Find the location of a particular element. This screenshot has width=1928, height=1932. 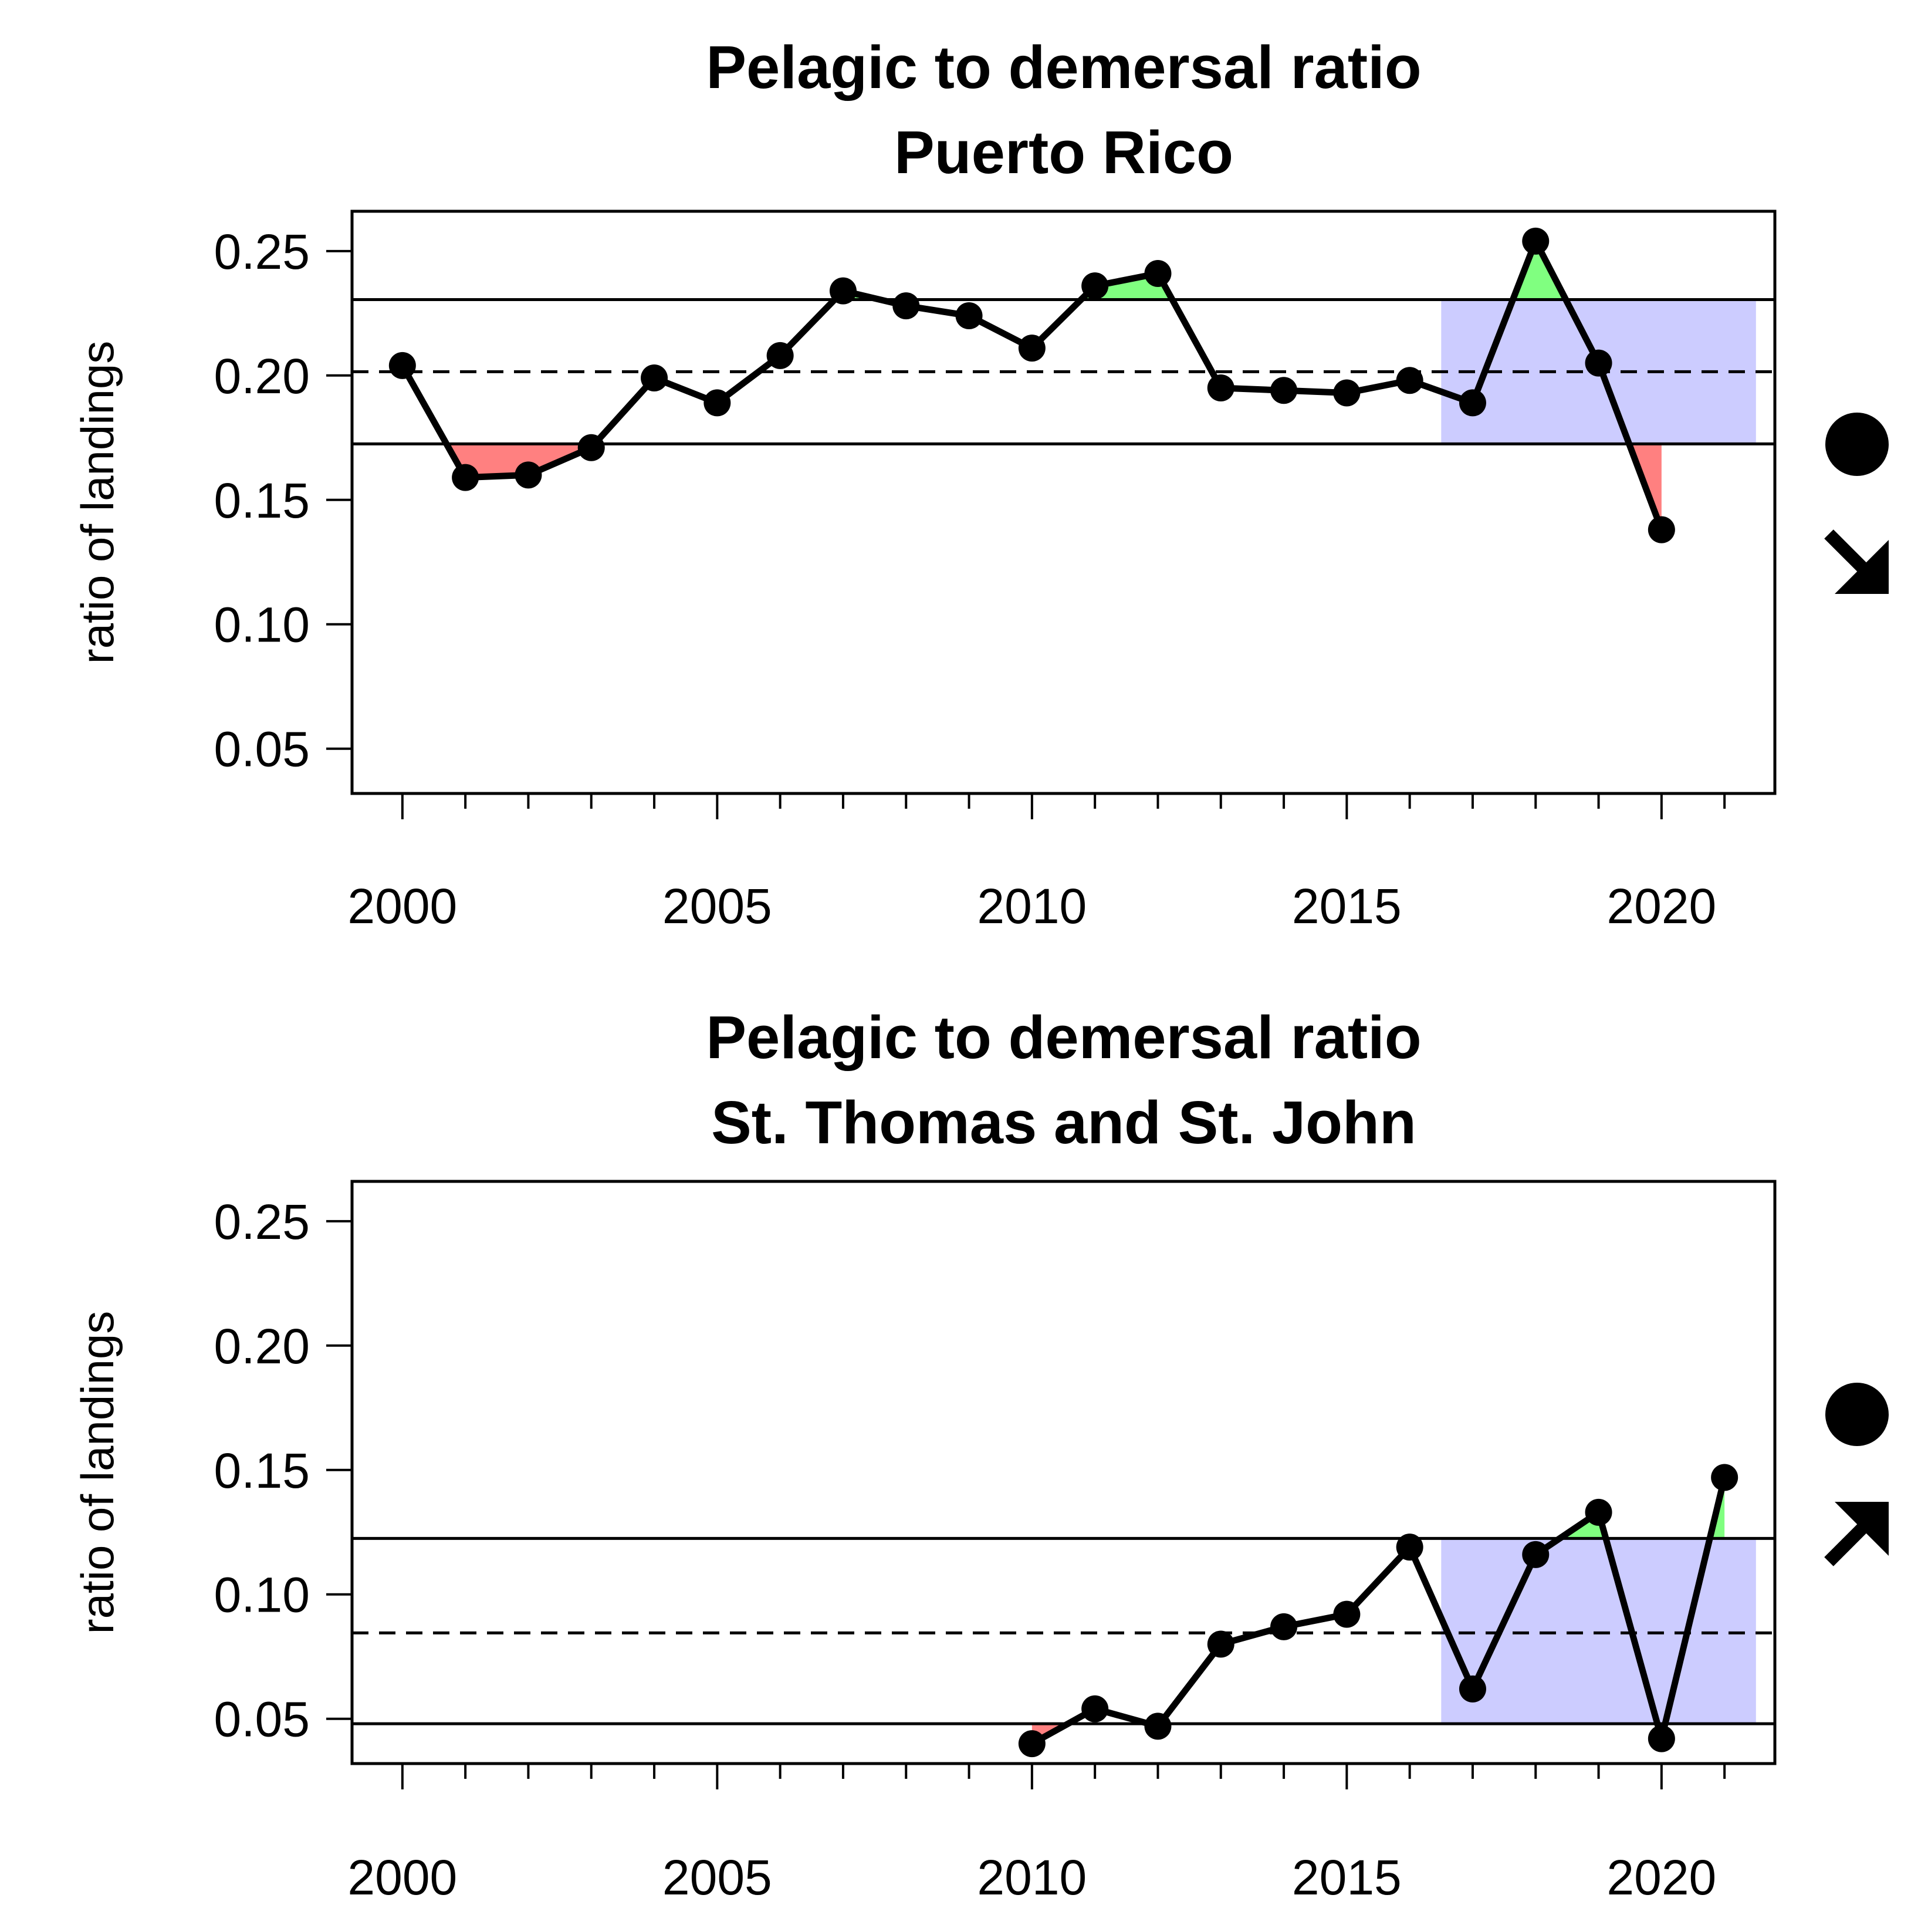

below-lower-fill is located at coordinates (520, 461).